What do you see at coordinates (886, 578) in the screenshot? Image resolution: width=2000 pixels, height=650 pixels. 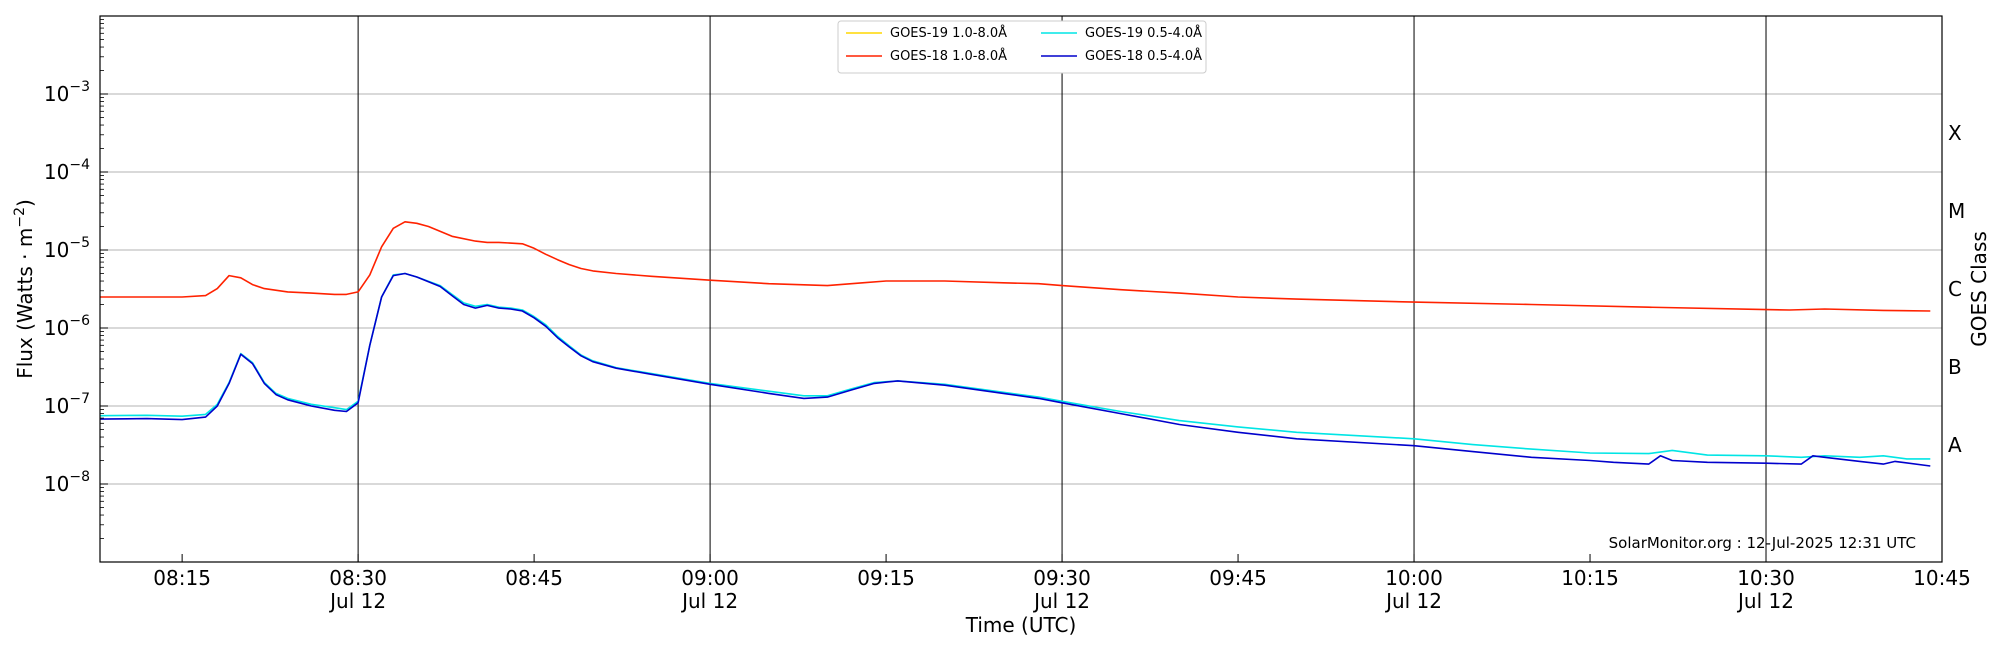 I see `x-tick-label: 09:15` at bounding box center [886, 578].